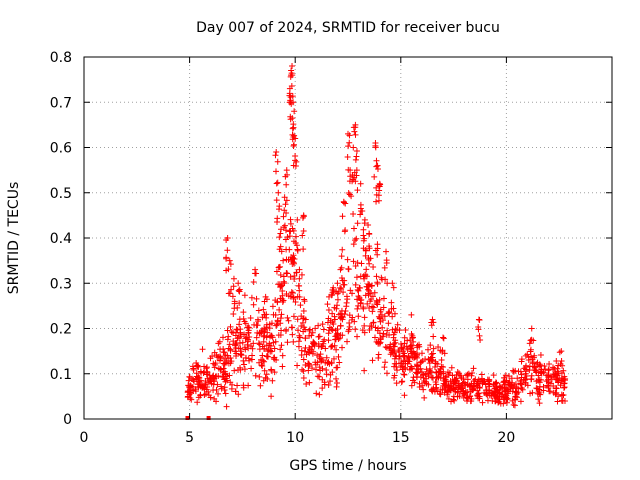 This screenshot has height=480, width=640. What do you see at coordinates (347, 466) in the screenshot?
I see `x-axis-label: GPS time / hours` at bounding box center [347, 466].